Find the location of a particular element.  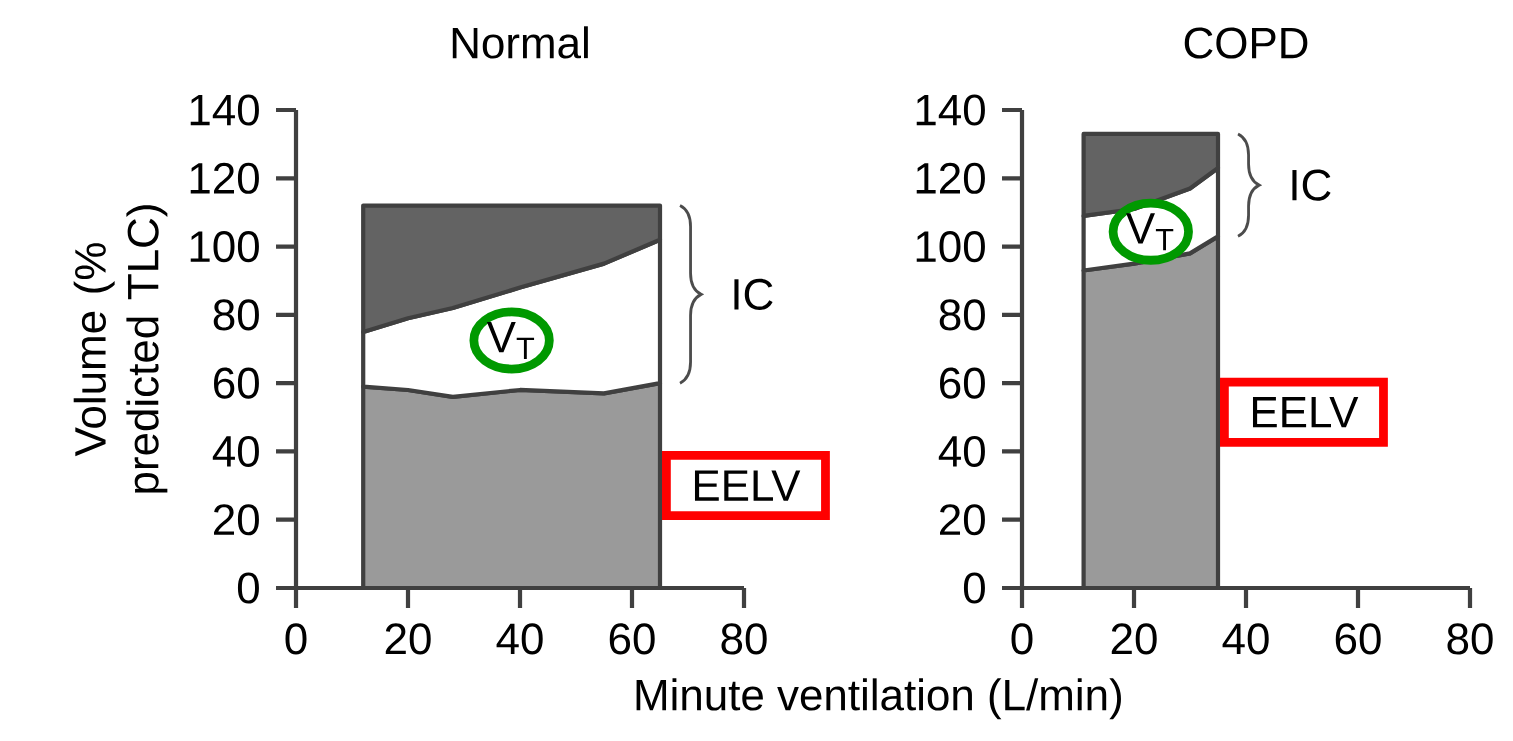

x-axis-title: Minute ventilation (L/min) is located at coordinates (878, 699).